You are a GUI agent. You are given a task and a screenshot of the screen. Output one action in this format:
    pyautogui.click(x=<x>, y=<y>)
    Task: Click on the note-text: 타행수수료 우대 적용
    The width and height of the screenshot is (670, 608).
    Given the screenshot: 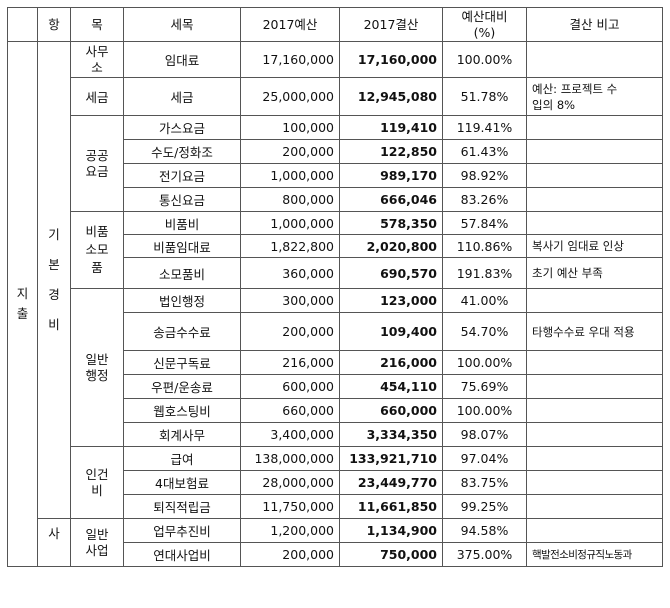 What is the action you would take?
    pyautogui.click(x=583, y=331)
    